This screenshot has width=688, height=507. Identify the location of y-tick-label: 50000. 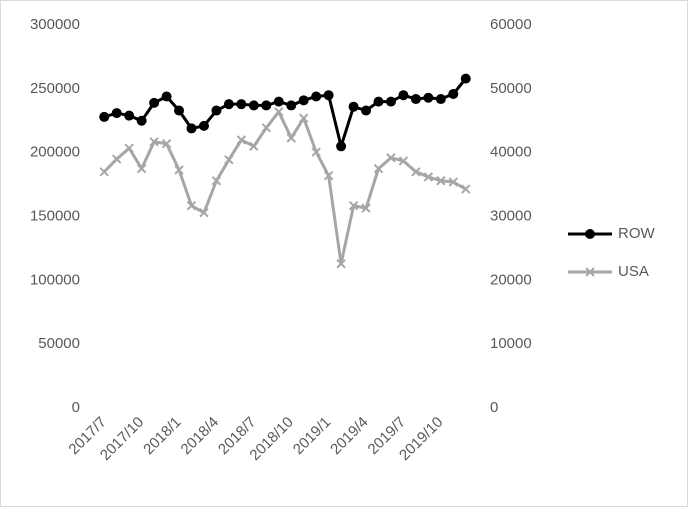
(59, 343).